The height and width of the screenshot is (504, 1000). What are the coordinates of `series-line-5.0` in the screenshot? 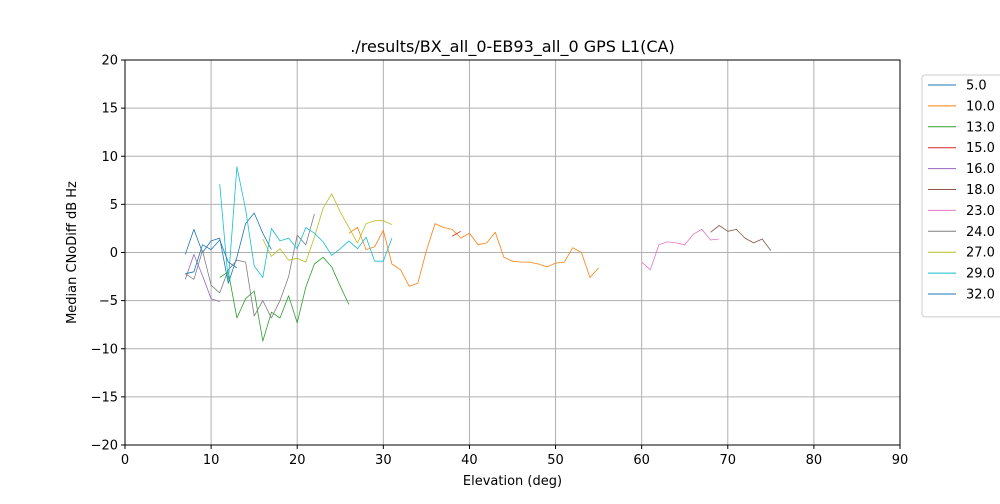 It's located at (228, 248).